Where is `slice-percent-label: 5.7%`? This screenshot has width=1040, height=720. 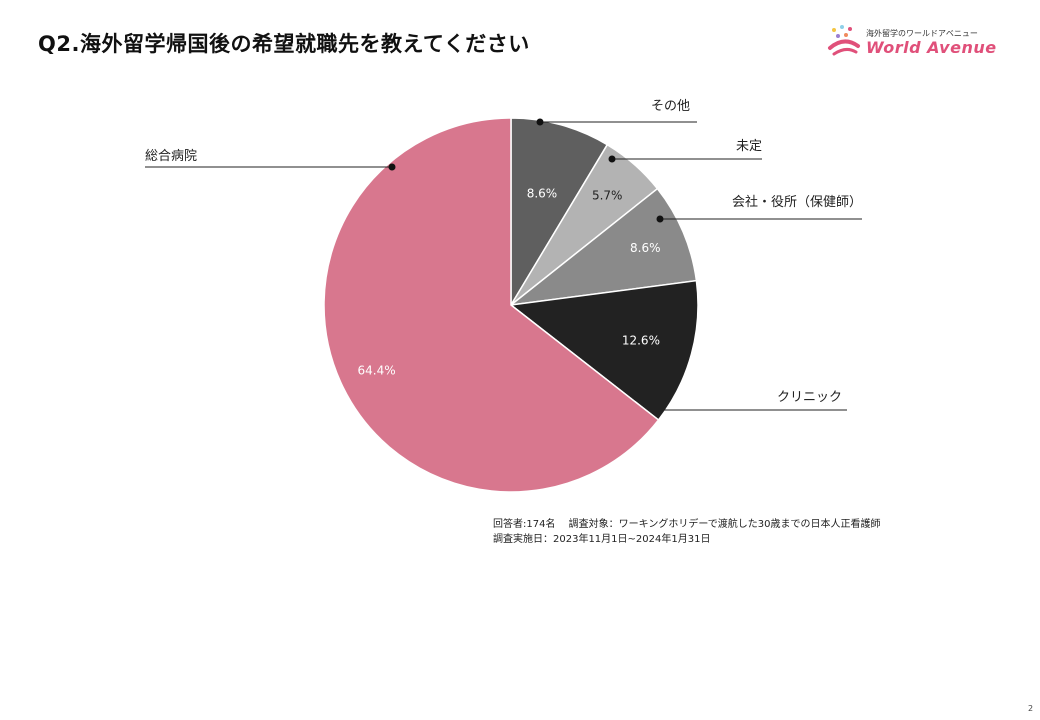 slice-percent-label: 5.7% is located at coordinates (607, 195).